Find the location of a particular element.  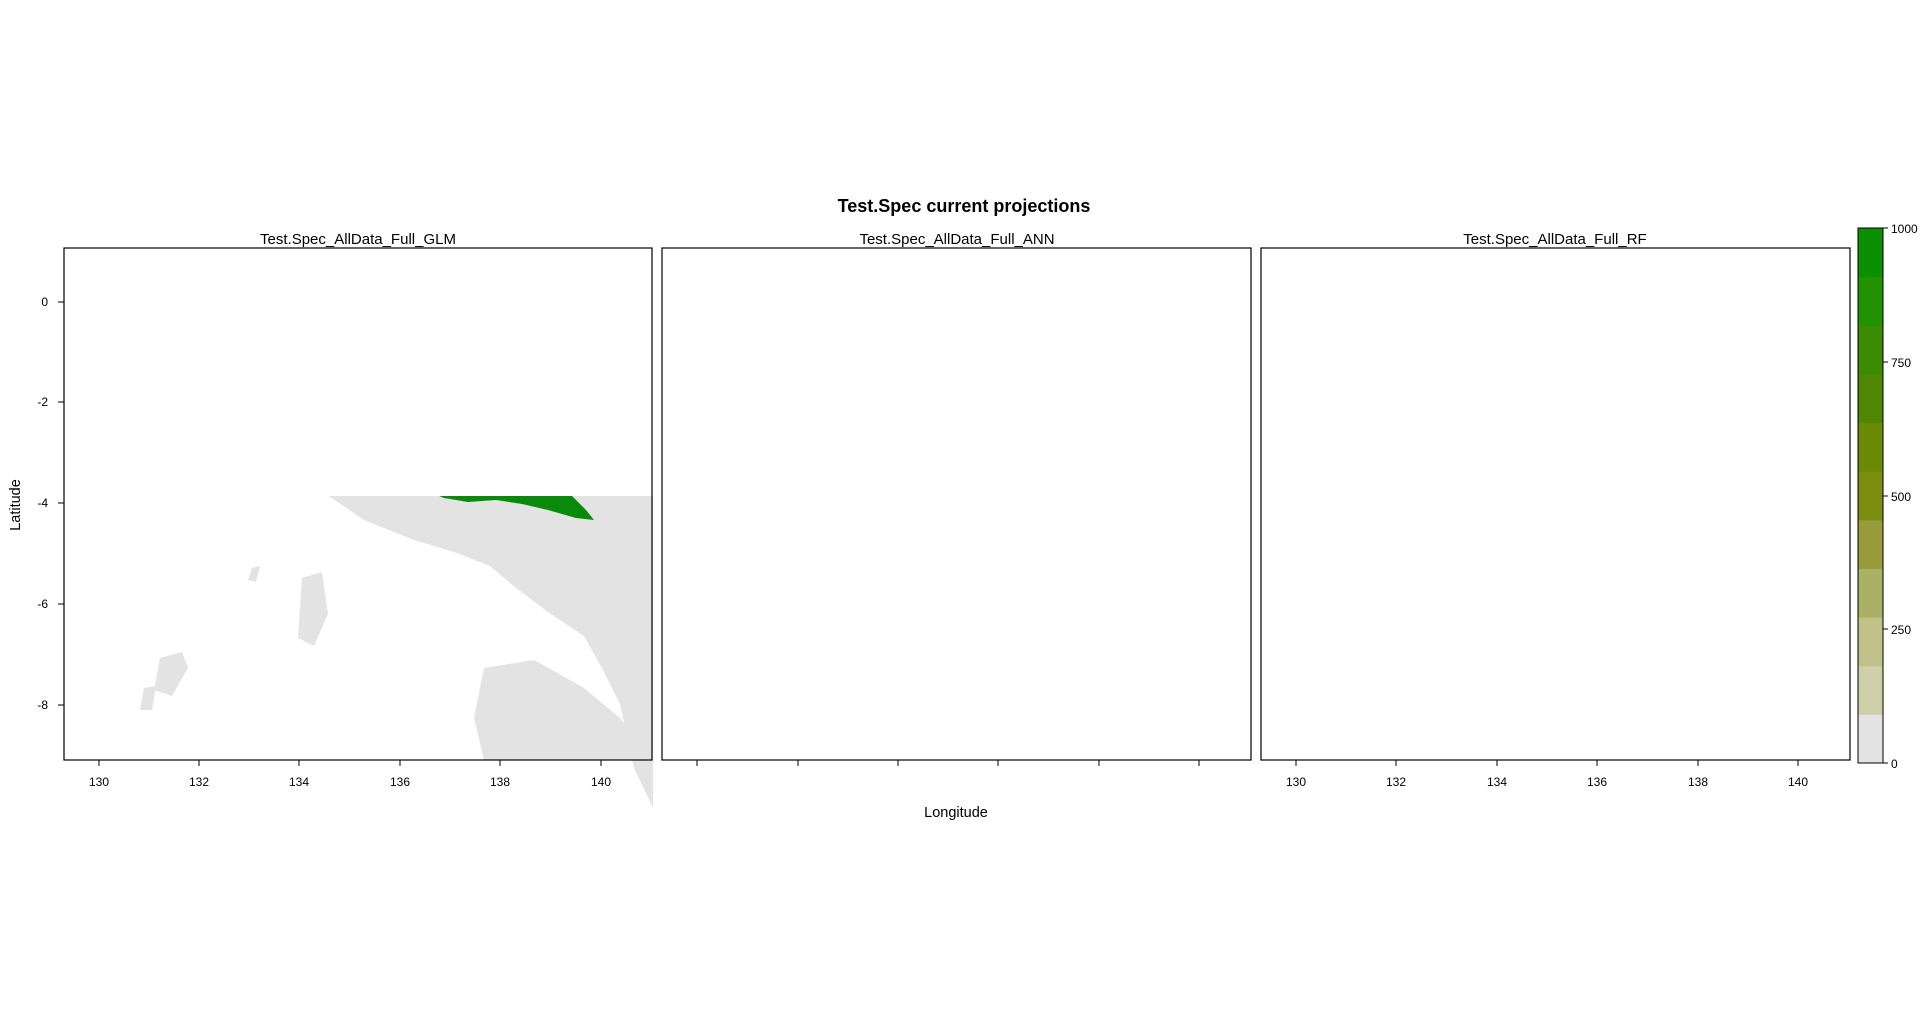

color-key-bands is located at coordinates (1870, 496).